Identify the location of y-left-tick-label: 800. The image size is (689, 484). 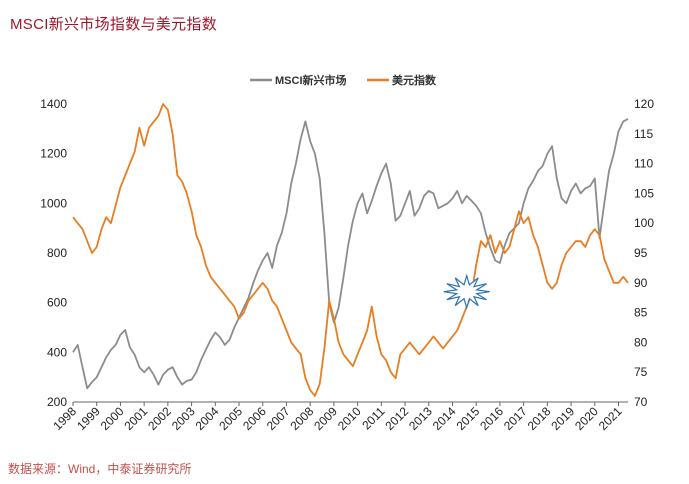
(57, 253).